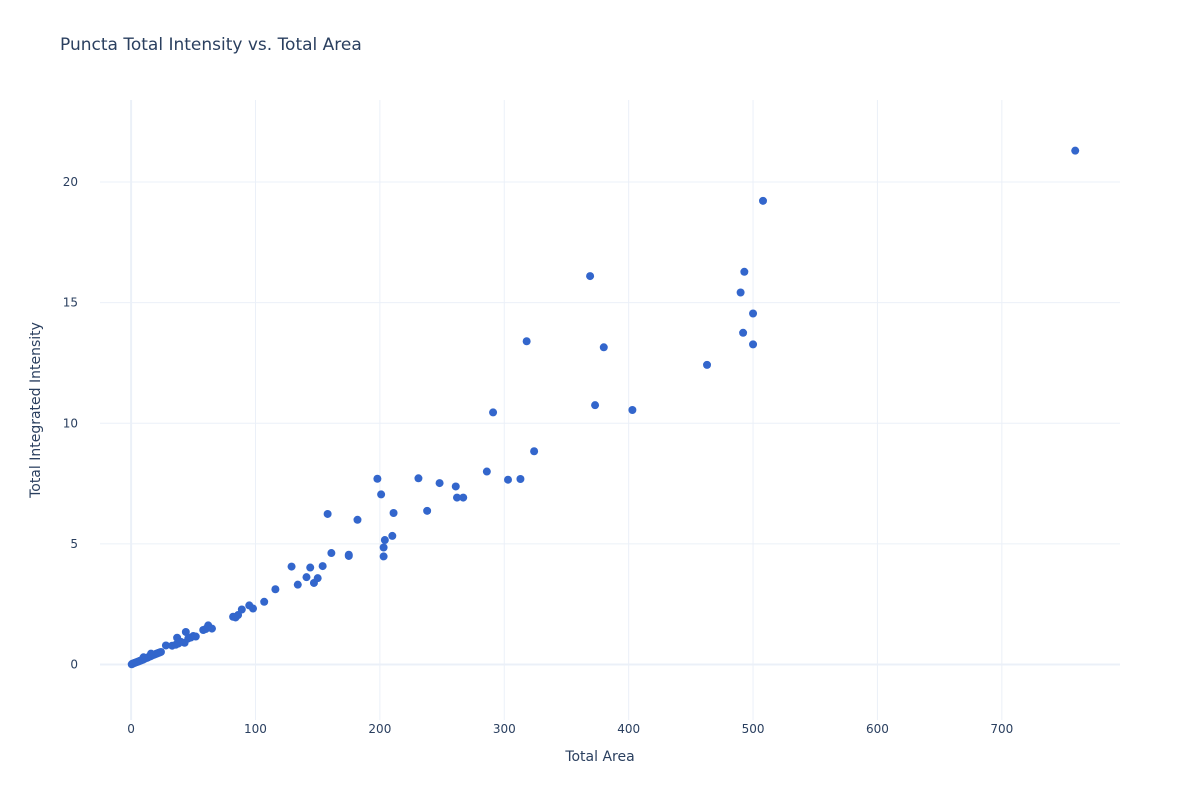  What do you see at coordinates (255, 729) in the screenshot?
I see `x-tick-label: 100` at bounding box center [255, 729].